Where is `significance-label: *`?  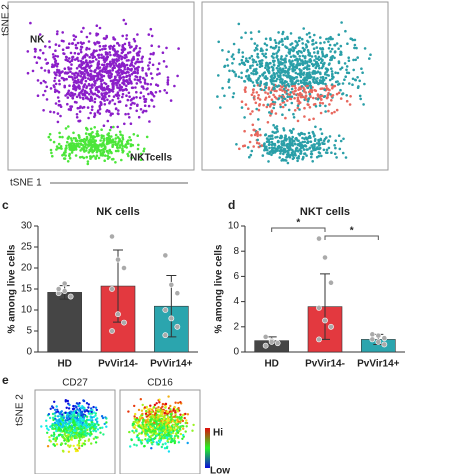
significance-label: * is located at coordinates (352, 231).